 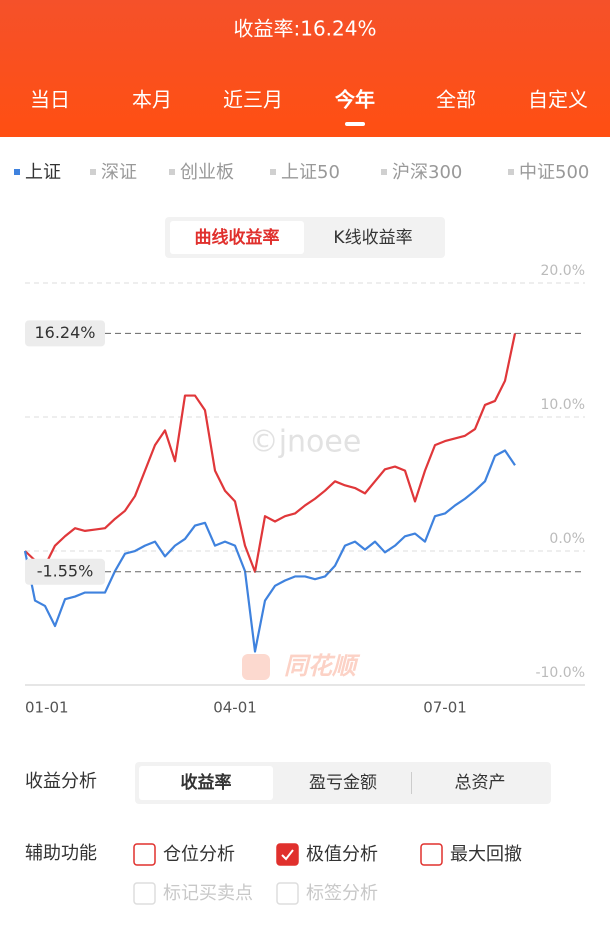 I want to click on checkbox-label: 最大回撤, so click(x=486, y=854).